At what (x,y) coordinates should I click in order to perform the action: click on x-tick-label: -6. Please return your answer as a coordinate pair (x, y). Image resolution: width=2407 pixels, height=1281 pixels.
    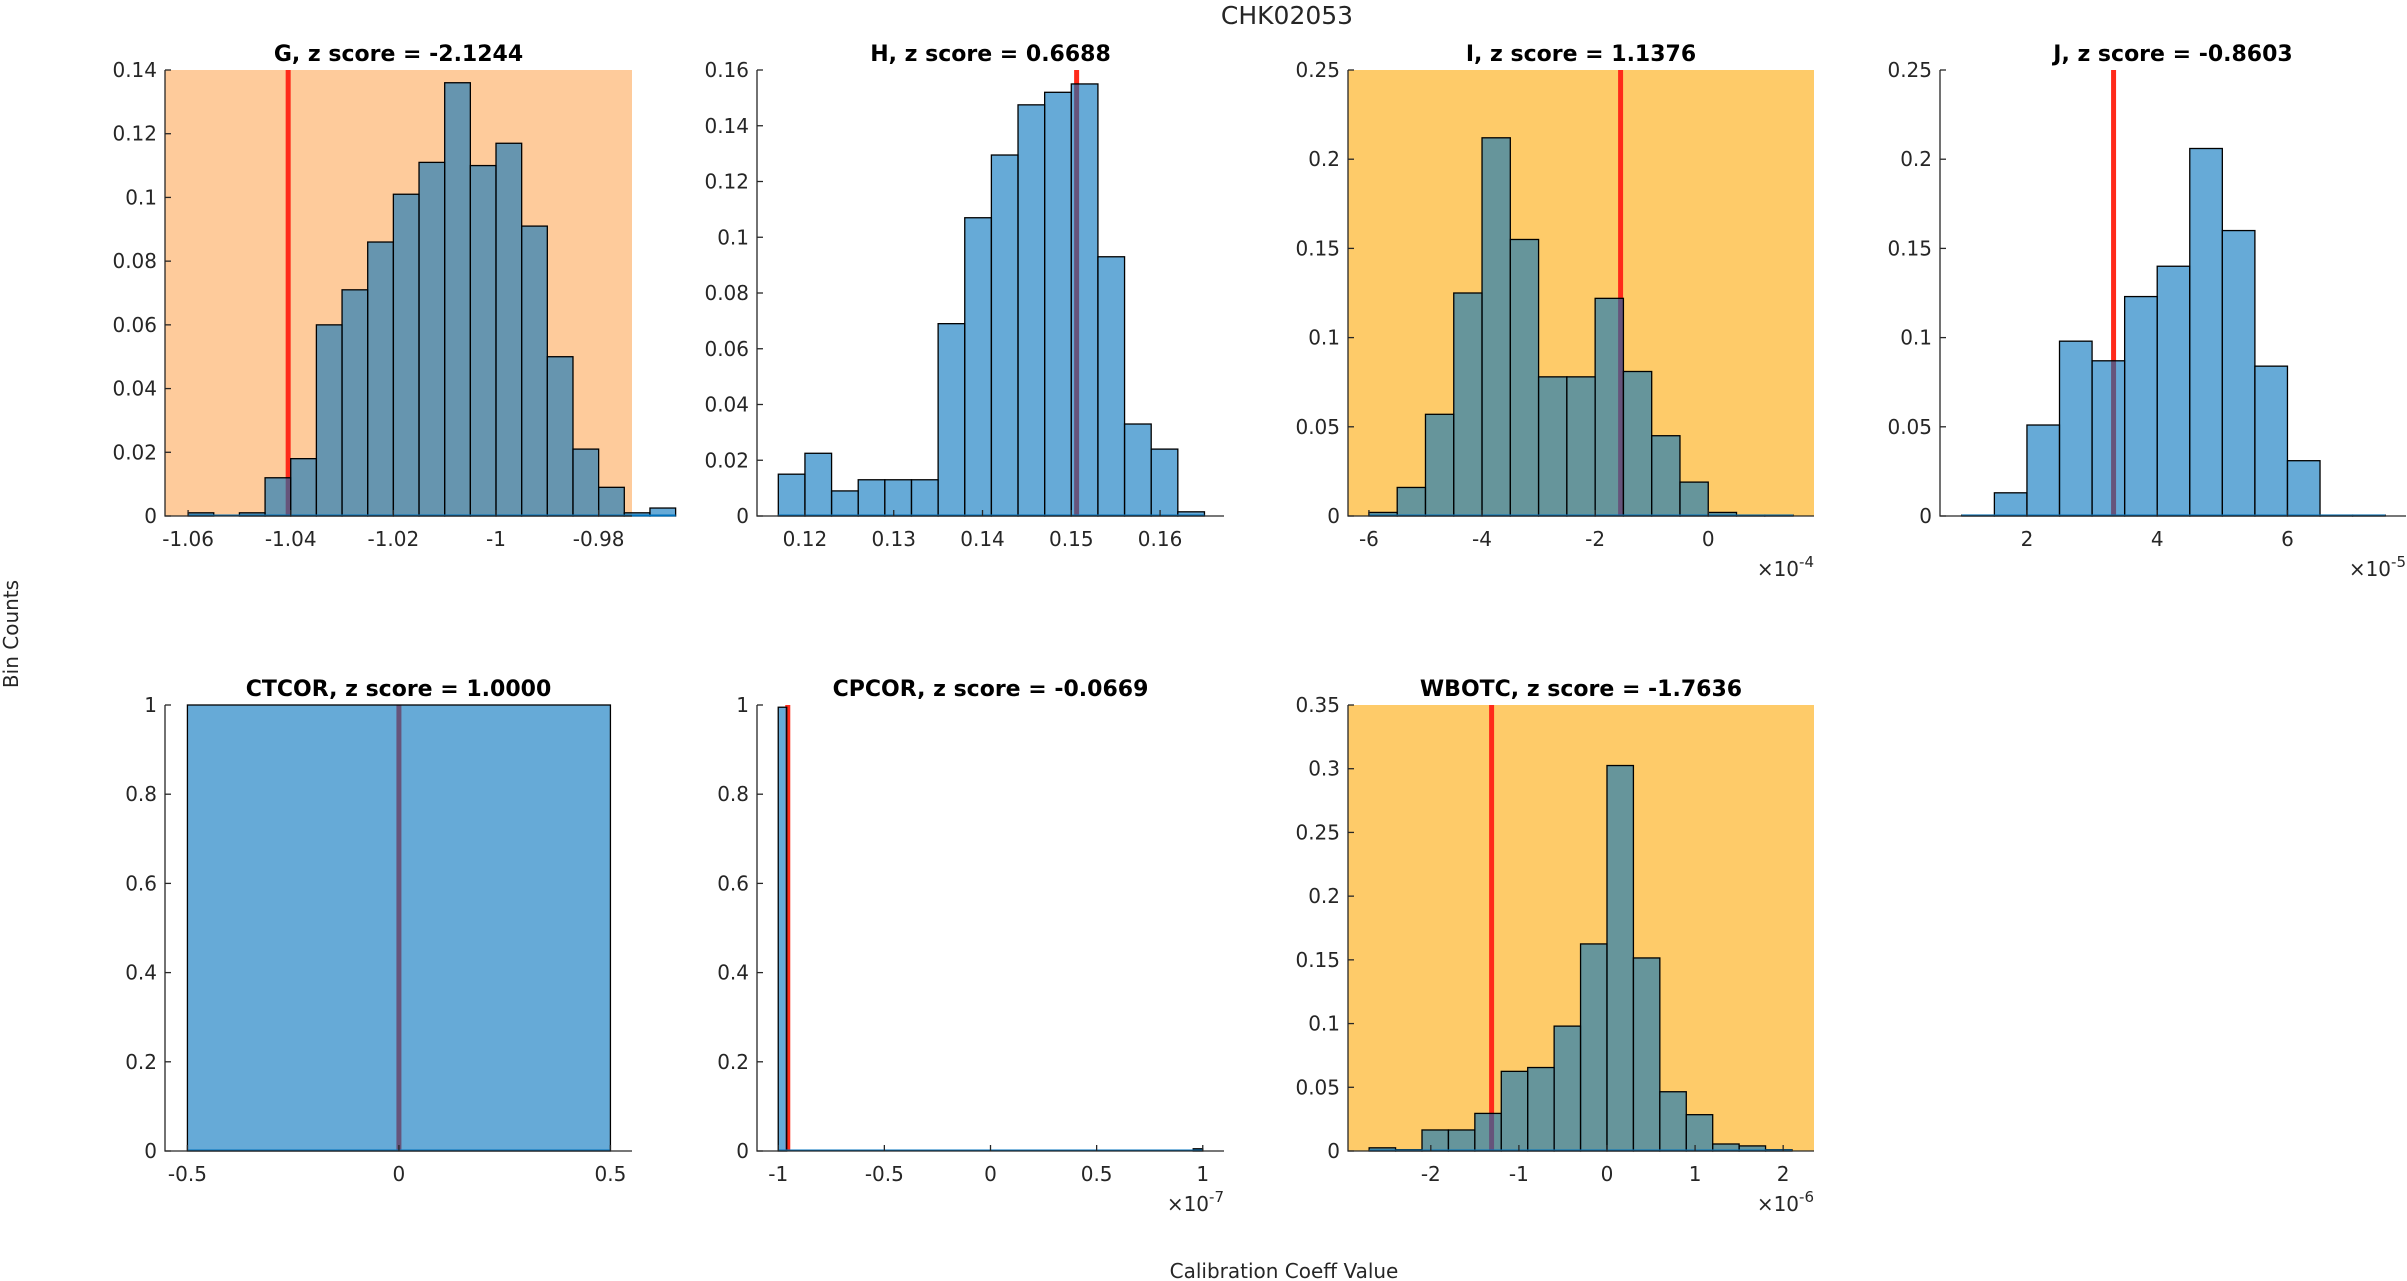
    Looking at the image, I should click on (1369, 539).